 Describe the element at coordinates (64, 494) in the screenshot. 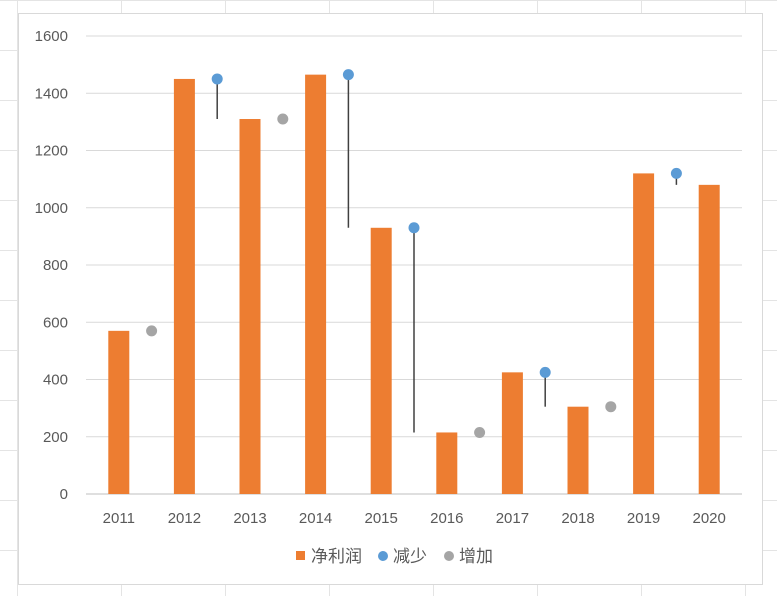

I see `y-tick-label: 0` at that location.